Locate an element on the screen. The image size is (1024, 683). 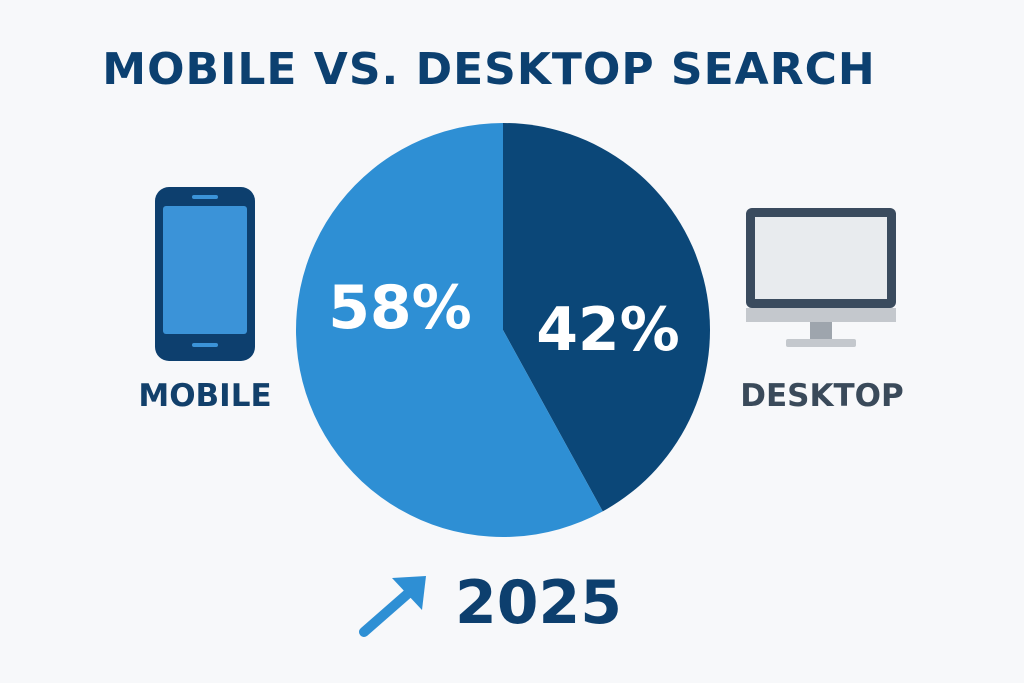
year-label: 2025 is located at coordinates (538, 603).